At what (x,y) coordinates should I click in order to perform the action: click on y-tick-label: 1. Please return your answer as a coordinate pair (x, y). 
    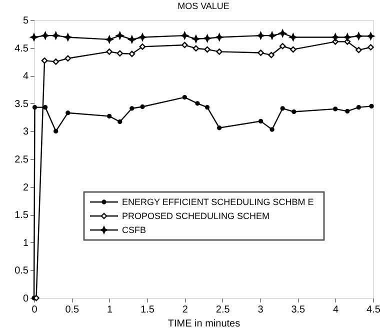
    Looking at the image, I should click on (25, 243).